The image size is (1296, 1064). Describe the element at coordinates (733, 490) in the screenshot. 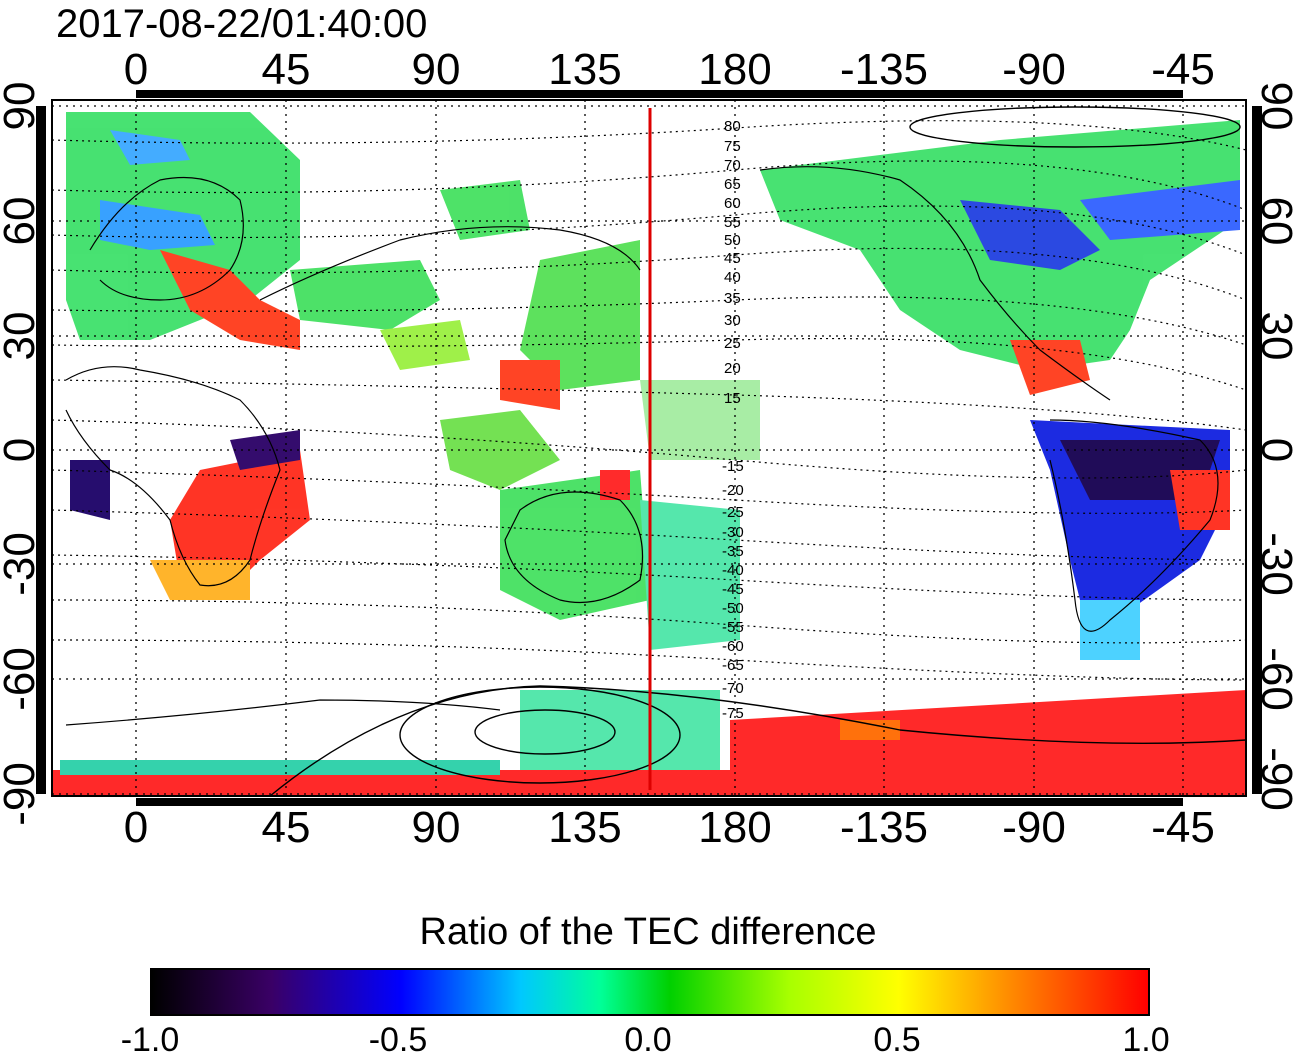

I see `contour-label: -20` at that location.